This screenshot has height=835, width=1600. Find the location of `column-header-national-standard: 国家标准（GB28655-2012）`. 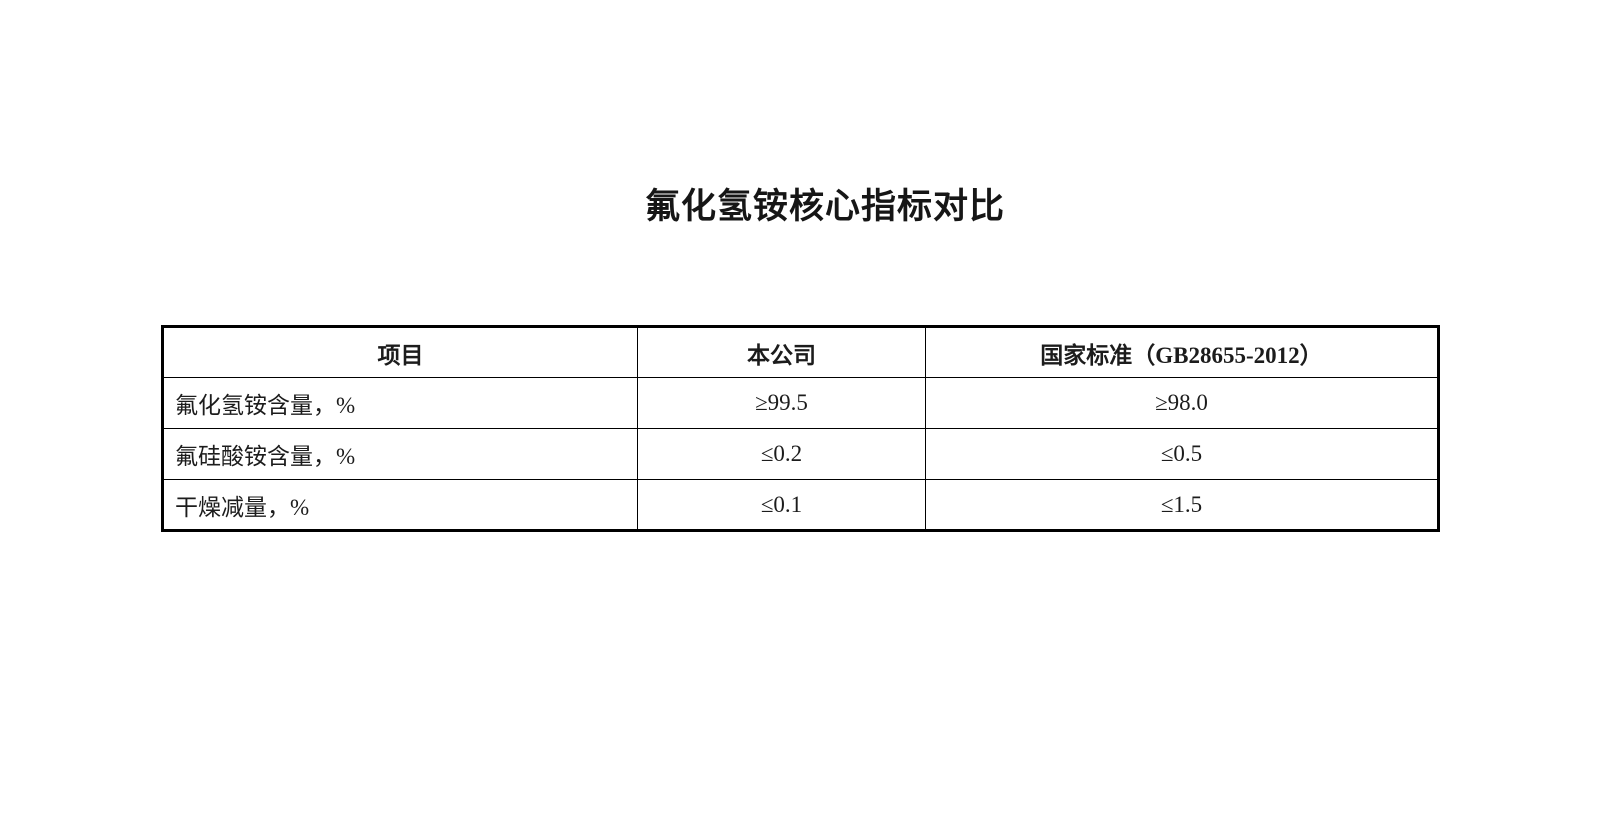

column-header-national-standard: 国家标准（GB28655-2012） is located at coordinates (1182, 352).